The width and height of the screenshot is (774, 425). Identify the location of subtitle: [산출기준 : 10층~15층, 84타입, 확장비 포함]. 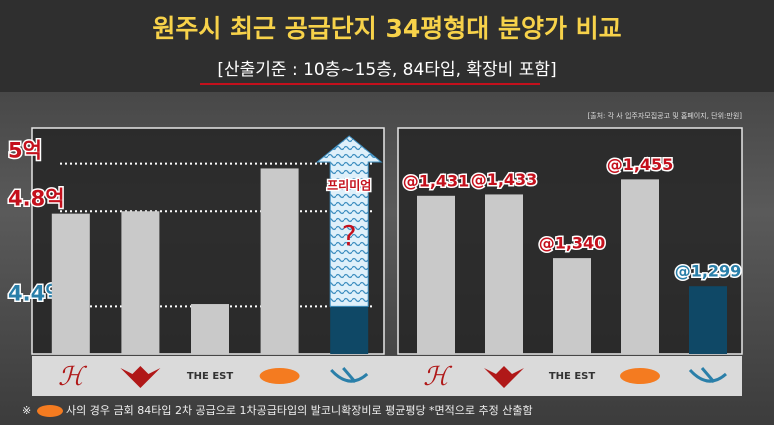
(386, 70).